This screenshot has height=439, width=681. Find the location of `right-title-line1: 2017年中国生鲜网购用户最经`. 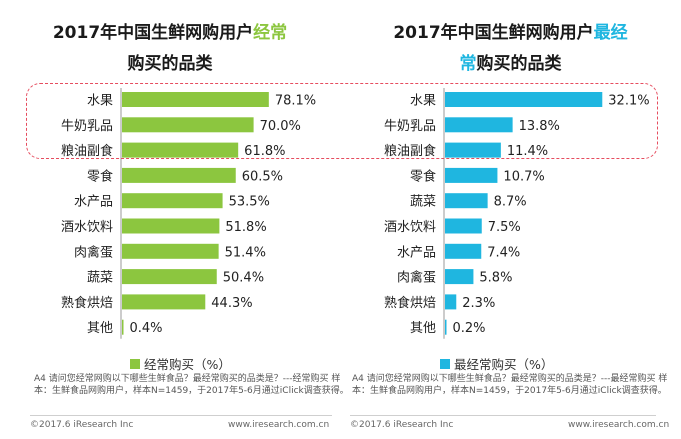

right-title-line1: 2017年中国生鲜网购用户最经 is located at coordinates (510, 33).